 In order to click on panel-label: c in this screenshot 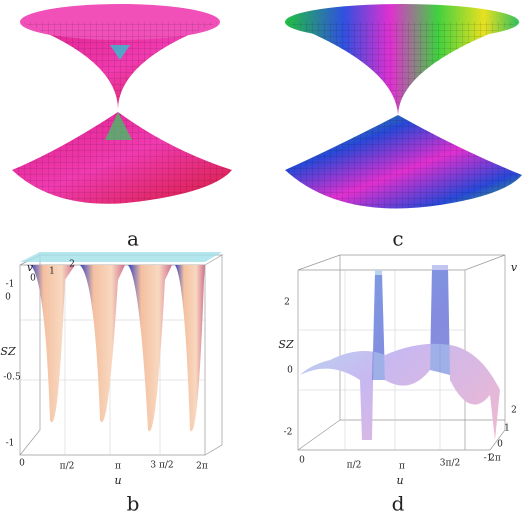, I will do `click(397, 239)`.